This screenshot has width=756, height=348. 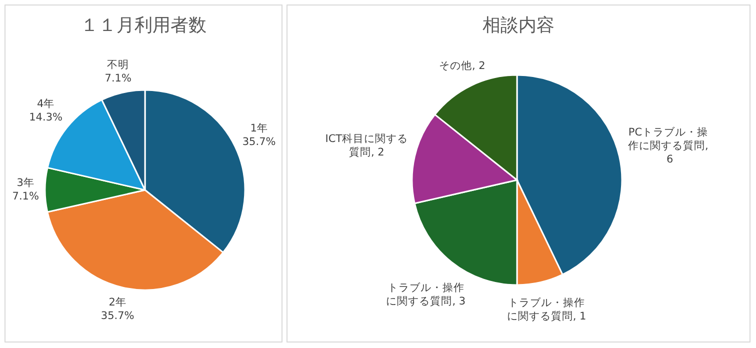 What do you see at coordinates (518, 25) in the screenshot?
I see `chart-title: 相談内容` at bounding box center [518, 25].